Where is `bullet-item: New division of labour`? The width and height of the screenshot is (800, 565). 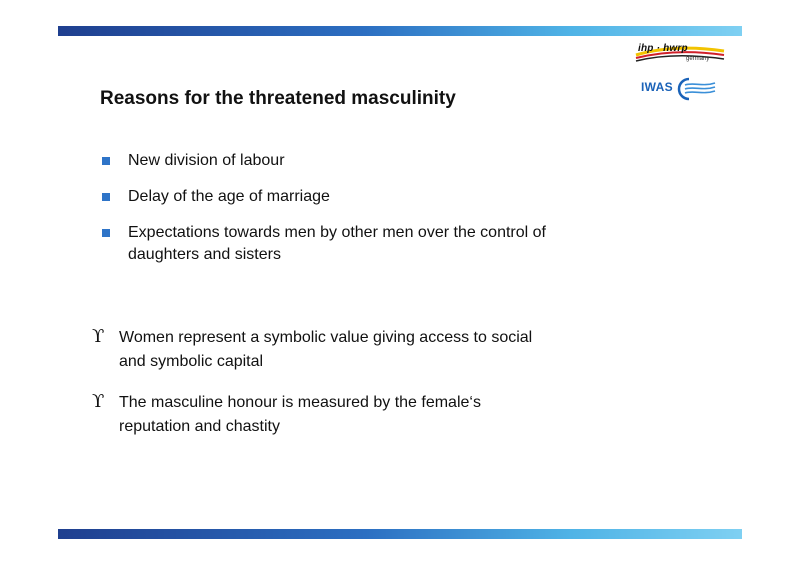
bullet-item: New division of labour is located at coordinates (382, 161).